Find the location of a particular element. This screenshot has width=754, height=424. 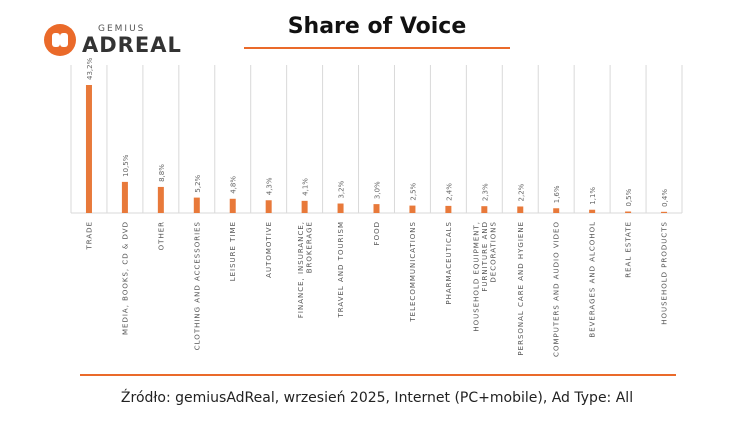

category-label: COMPUTERS AND AUDIO VIDEO is located at coordinates (557, 289).